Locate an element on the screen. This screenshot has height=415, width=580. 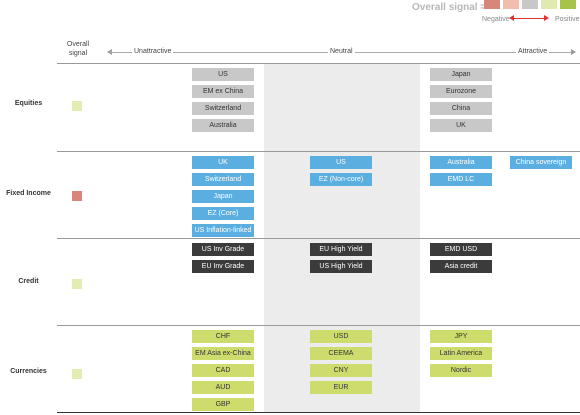
row-label: Equities is located at coordinates (28, 103).